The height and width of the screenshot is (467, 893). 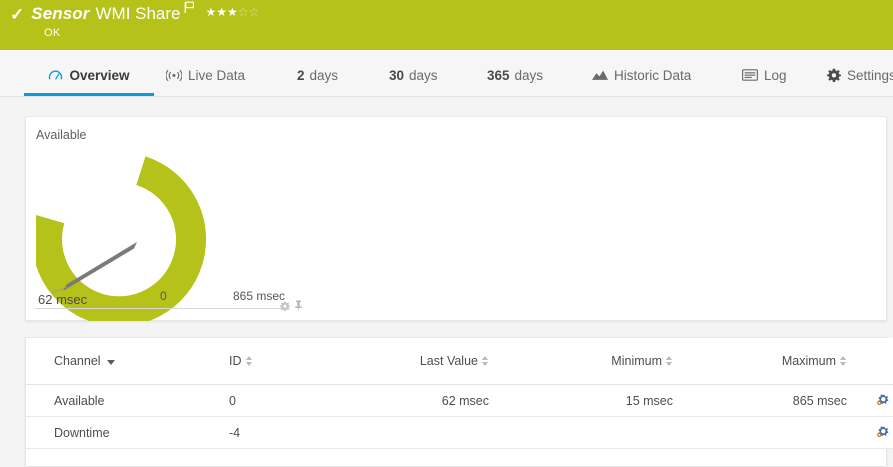 I want to click on tab-365-days-label: days, so click(x=529, y=75).